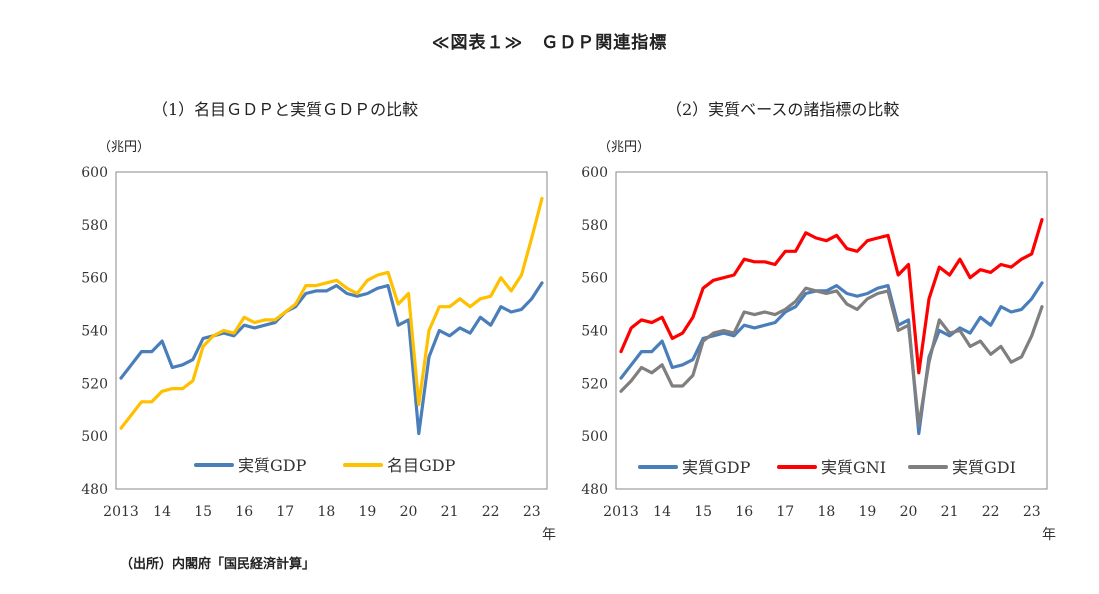 Image resolution: width=1099 pixels, height=594 pixels. Describe the element at coordinates (549, 43) in the screenshot. I see `figure-title: ≪図表１≫ ＧＤＰ関連指標` at that location.